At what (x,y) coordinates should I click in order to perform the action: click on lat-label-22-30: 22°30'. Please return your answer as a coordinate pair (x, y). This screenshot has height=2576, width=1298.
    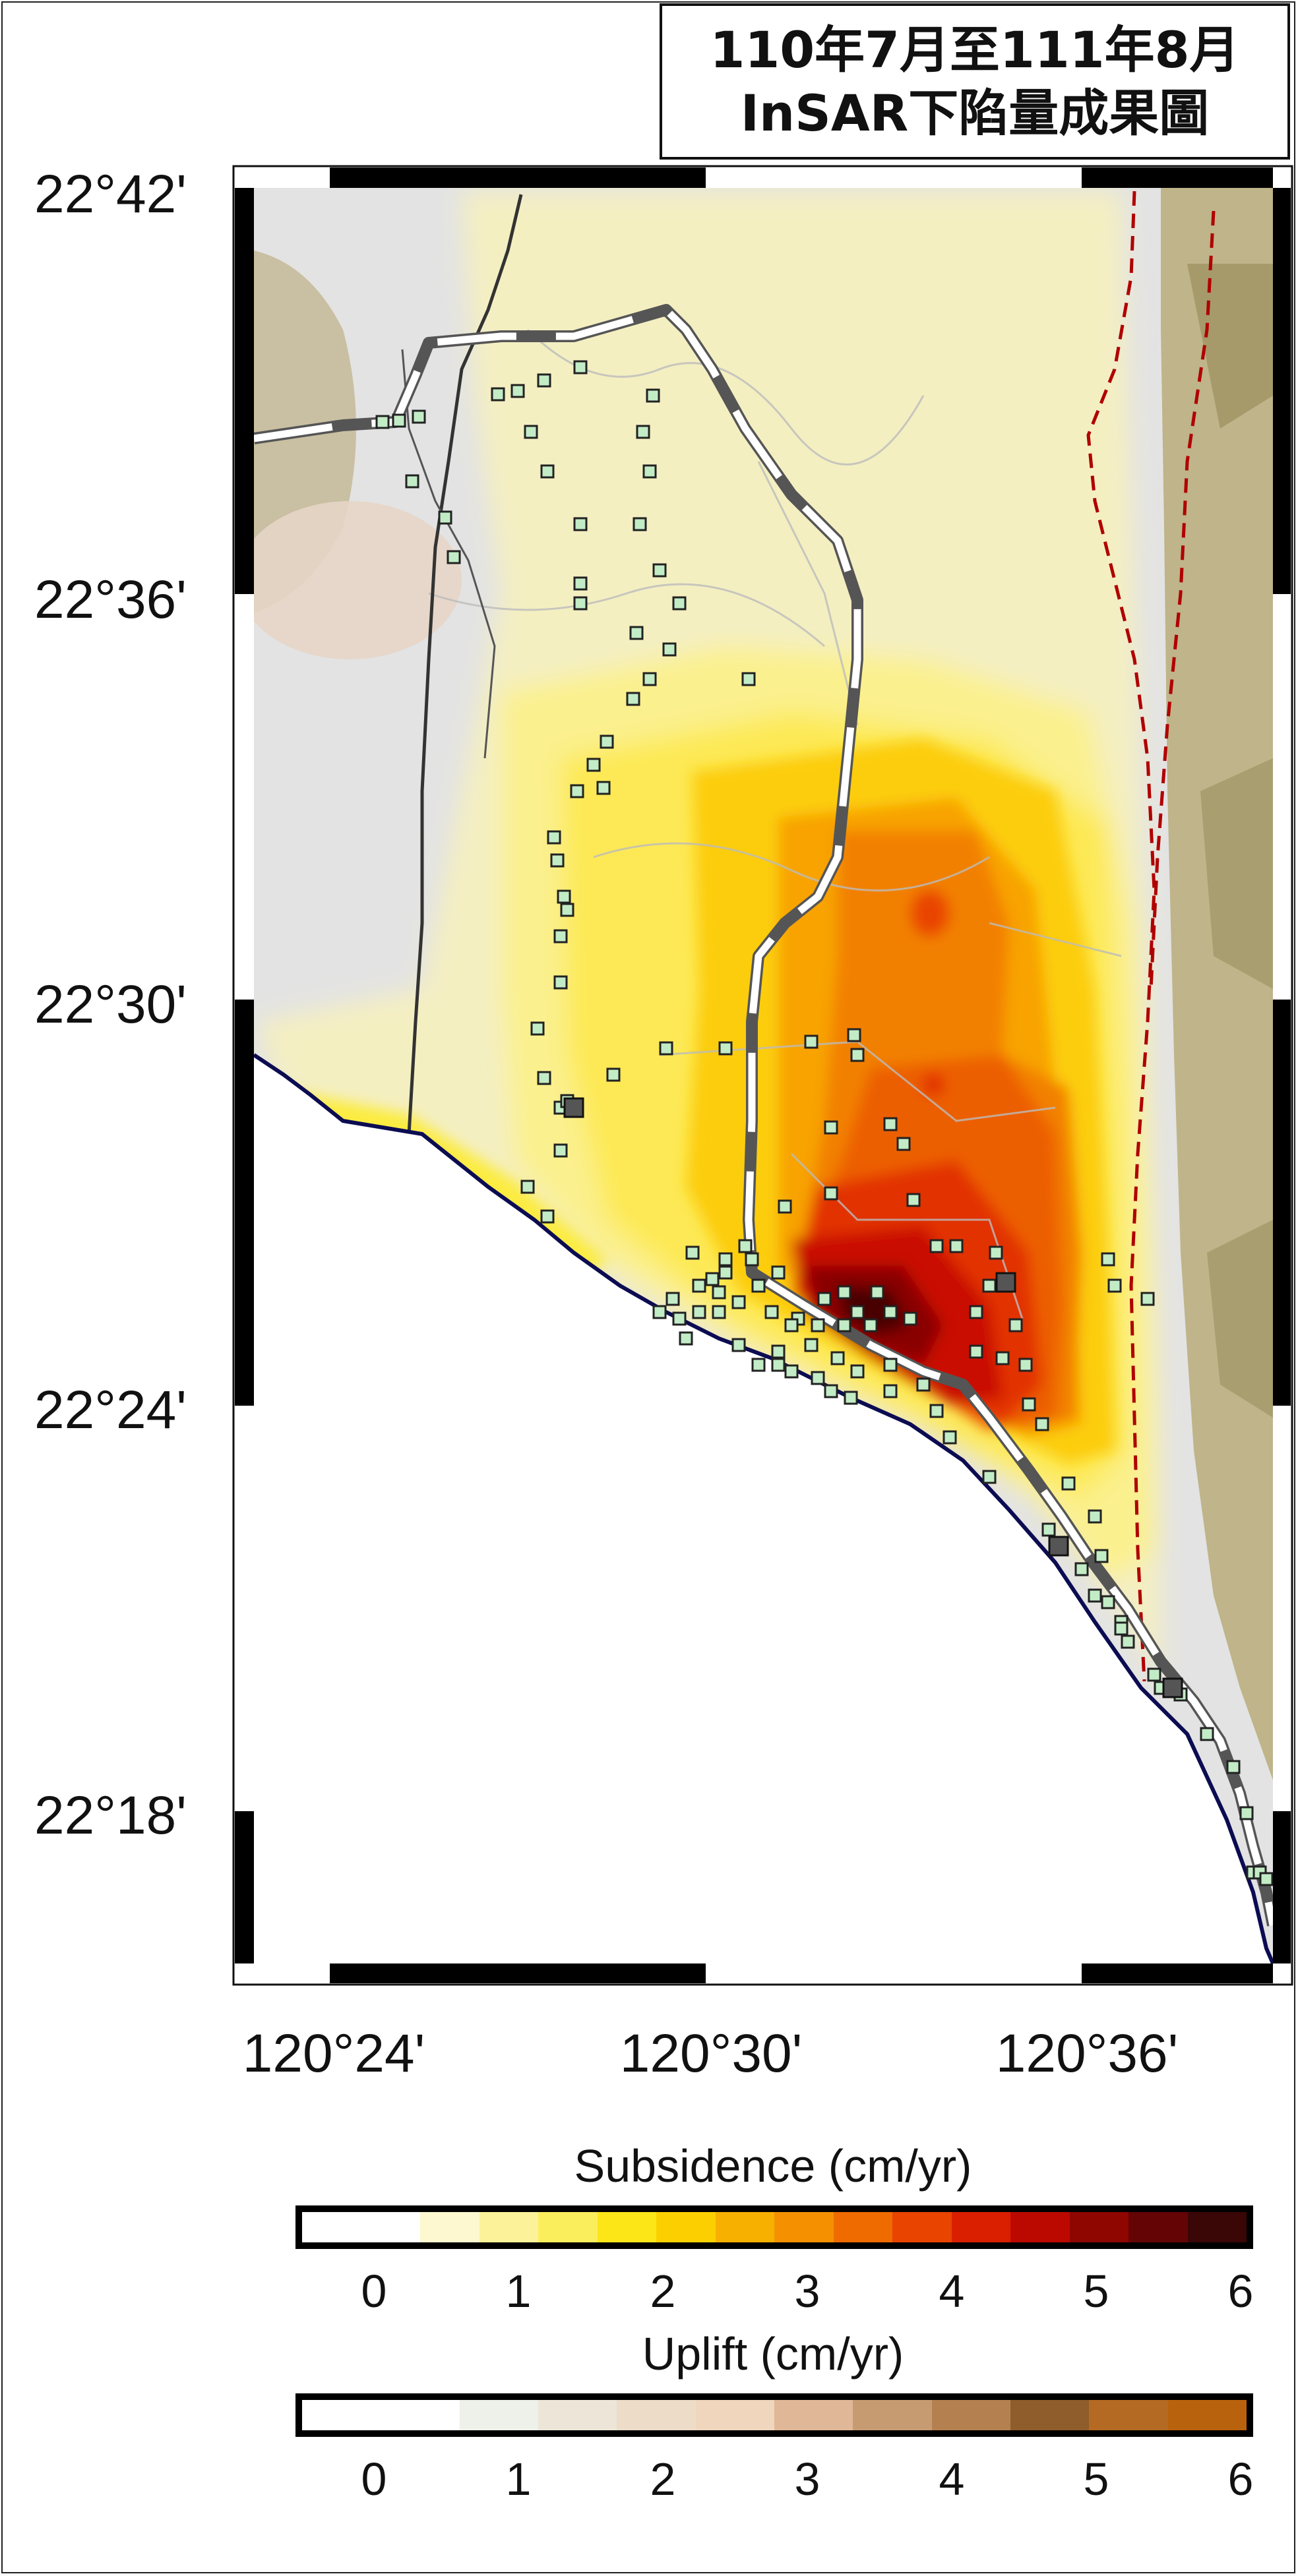
    Looking at the image, I should click on (110, 1004).